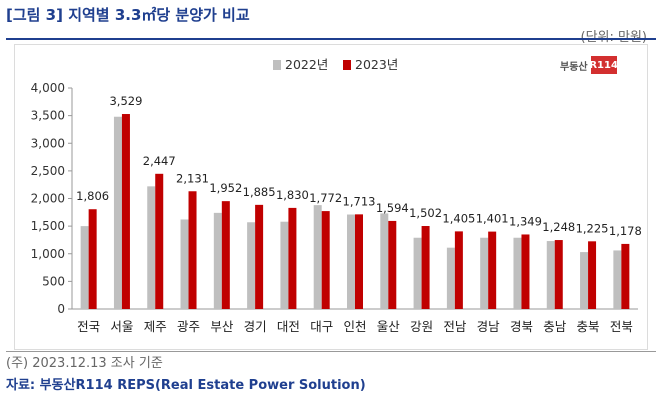 The image size is (661, 405). Describe the element at coordinates (48, 116) in the screenshot. I see `y-tick-label: 3,500` at that location.